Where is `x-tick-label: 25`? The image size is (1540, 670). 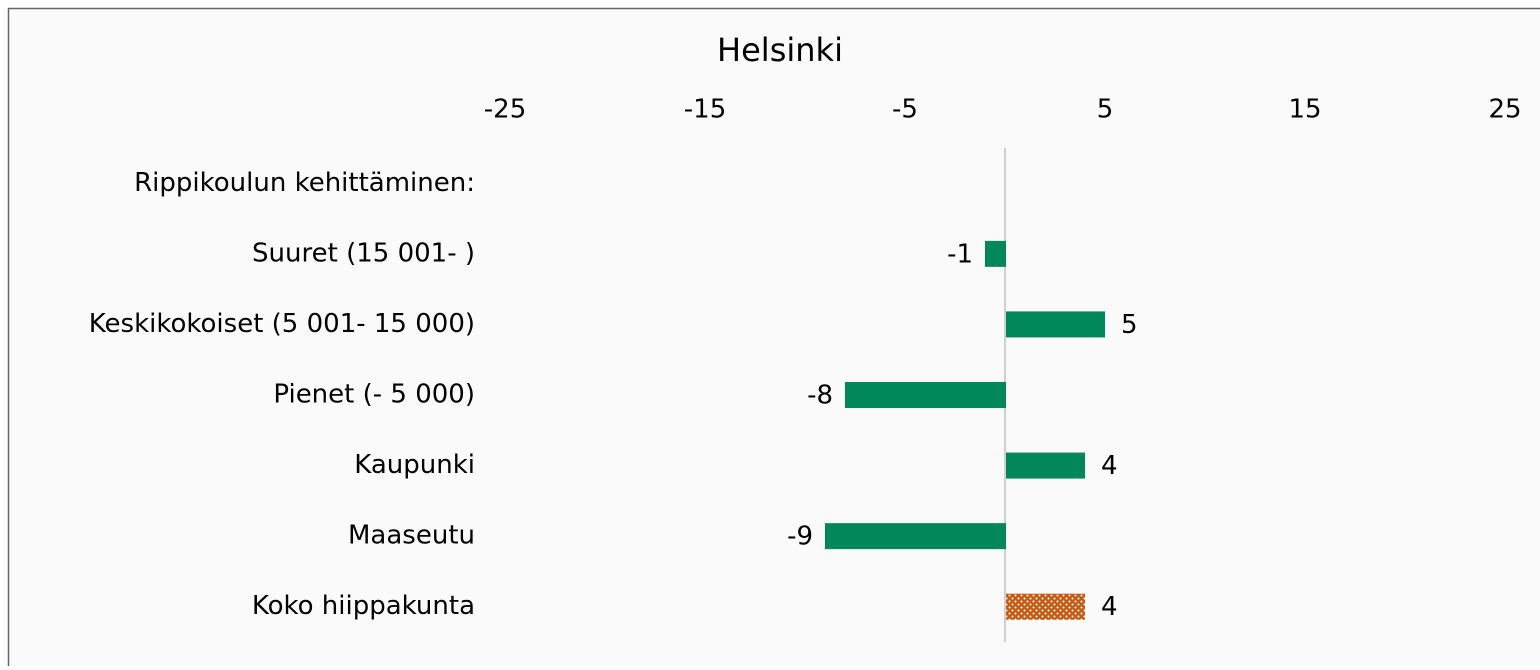 x-tick-label: 25 is located at coordinates (1504, 110).